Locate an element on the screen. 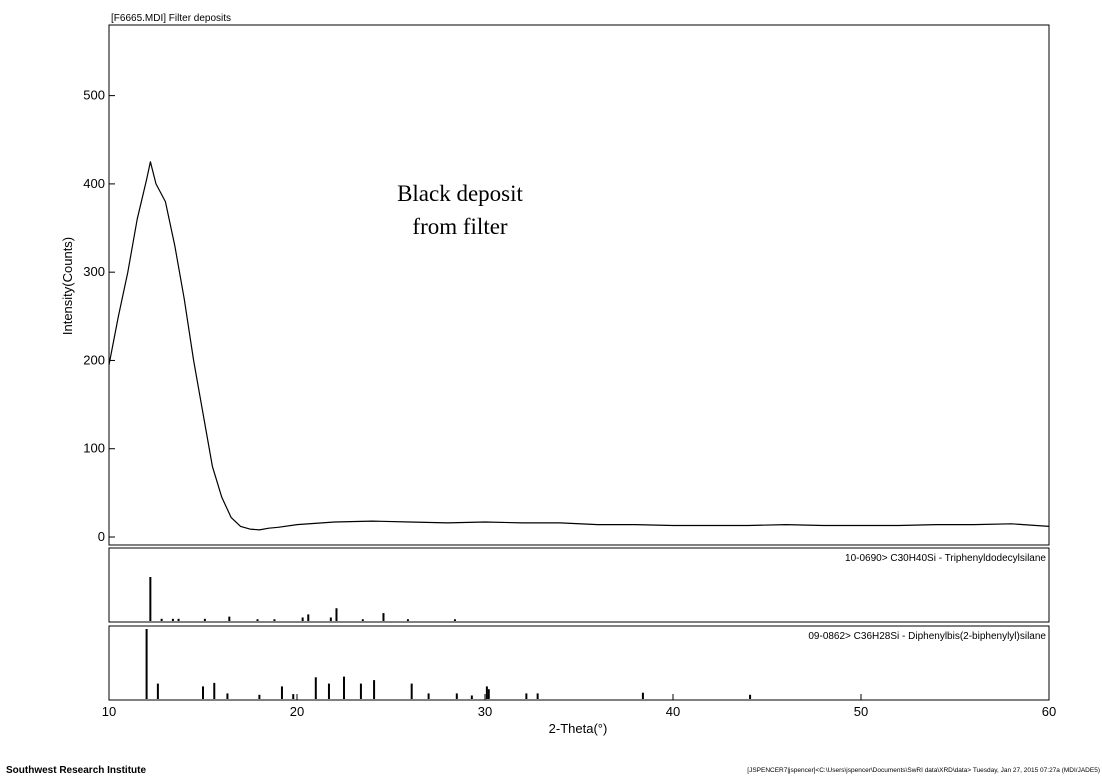 The image size is (1102, 781). y-tick-label: 500 is located at coordinates (94, 95).